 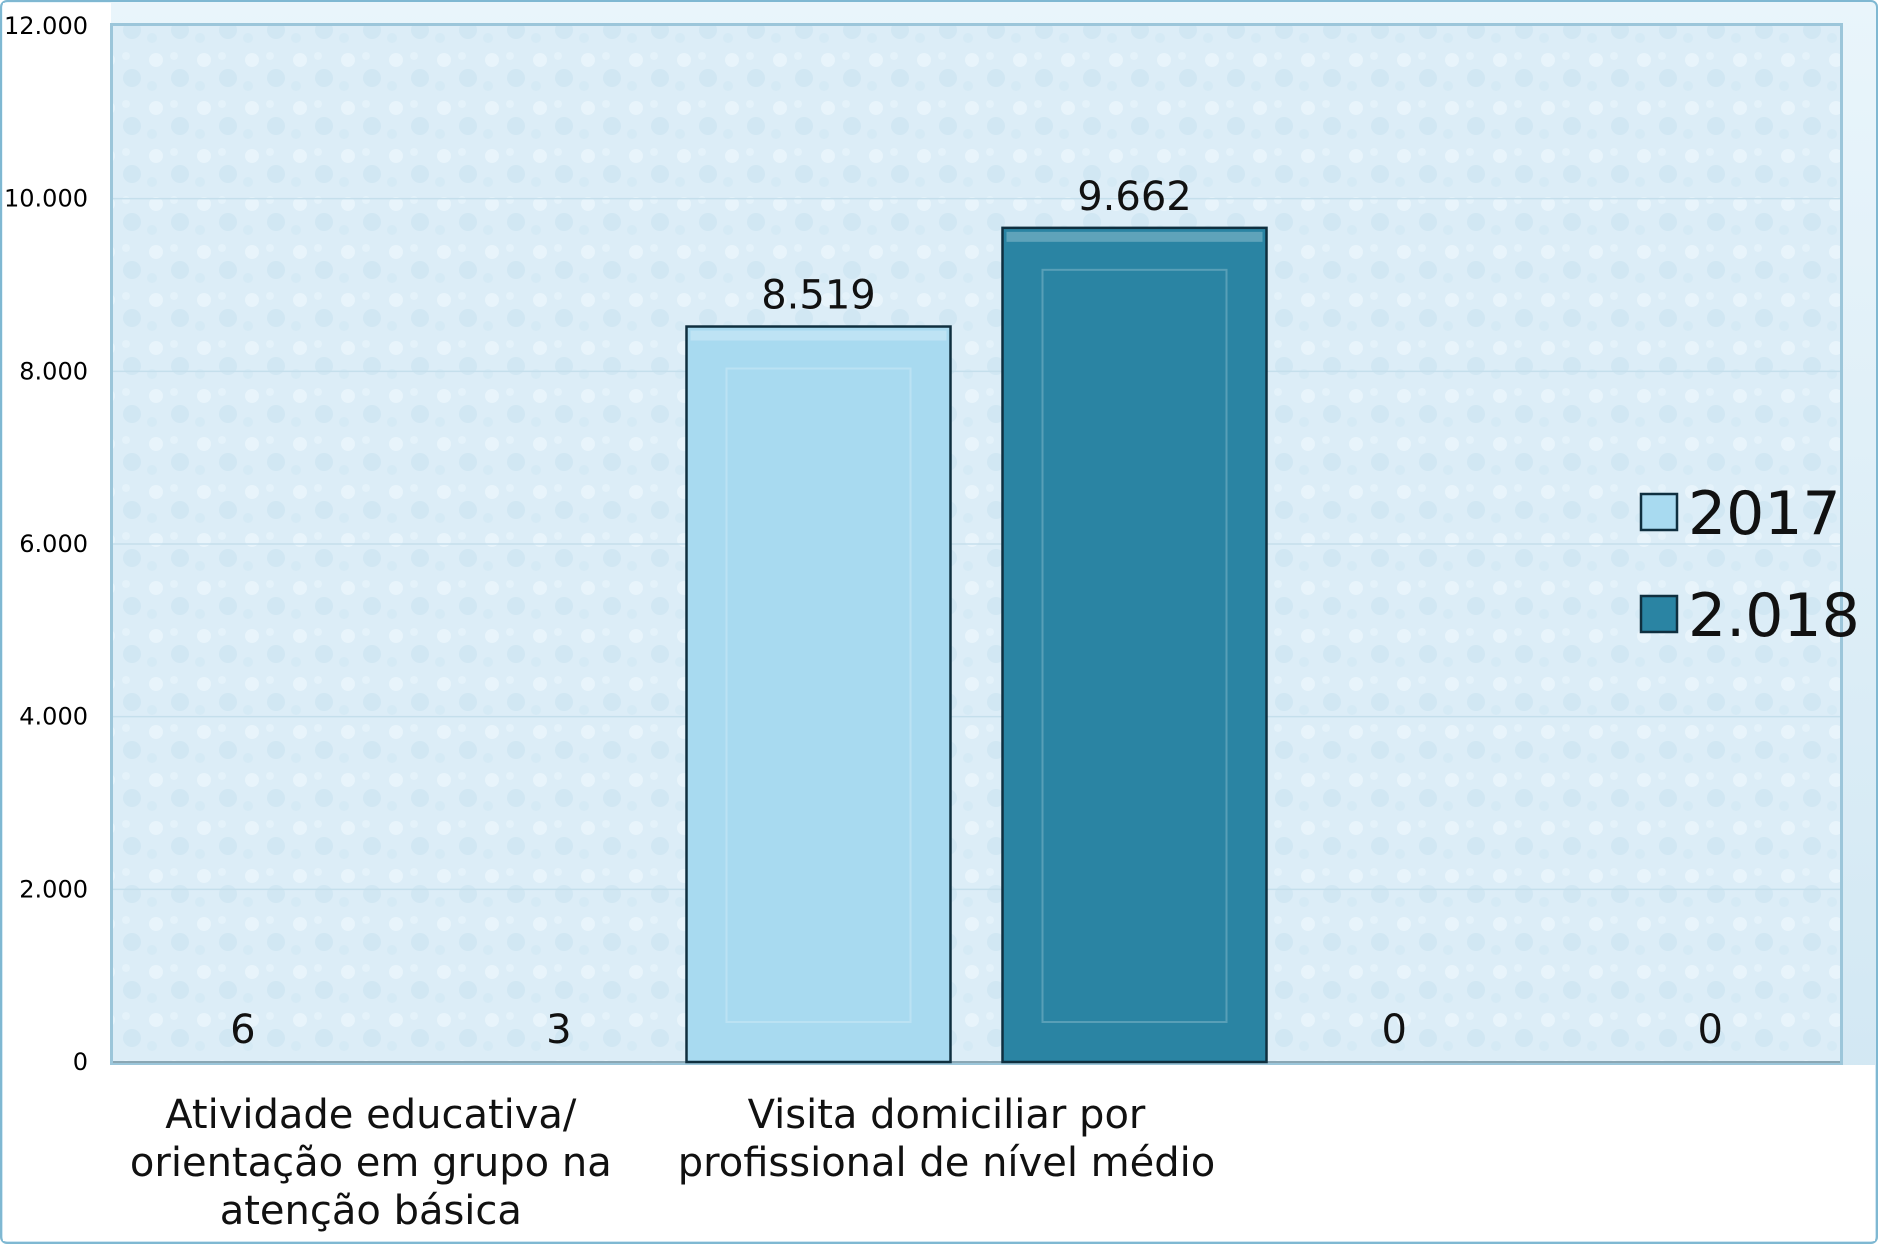 I want to click on label-area, so click(x=939, y=1153).